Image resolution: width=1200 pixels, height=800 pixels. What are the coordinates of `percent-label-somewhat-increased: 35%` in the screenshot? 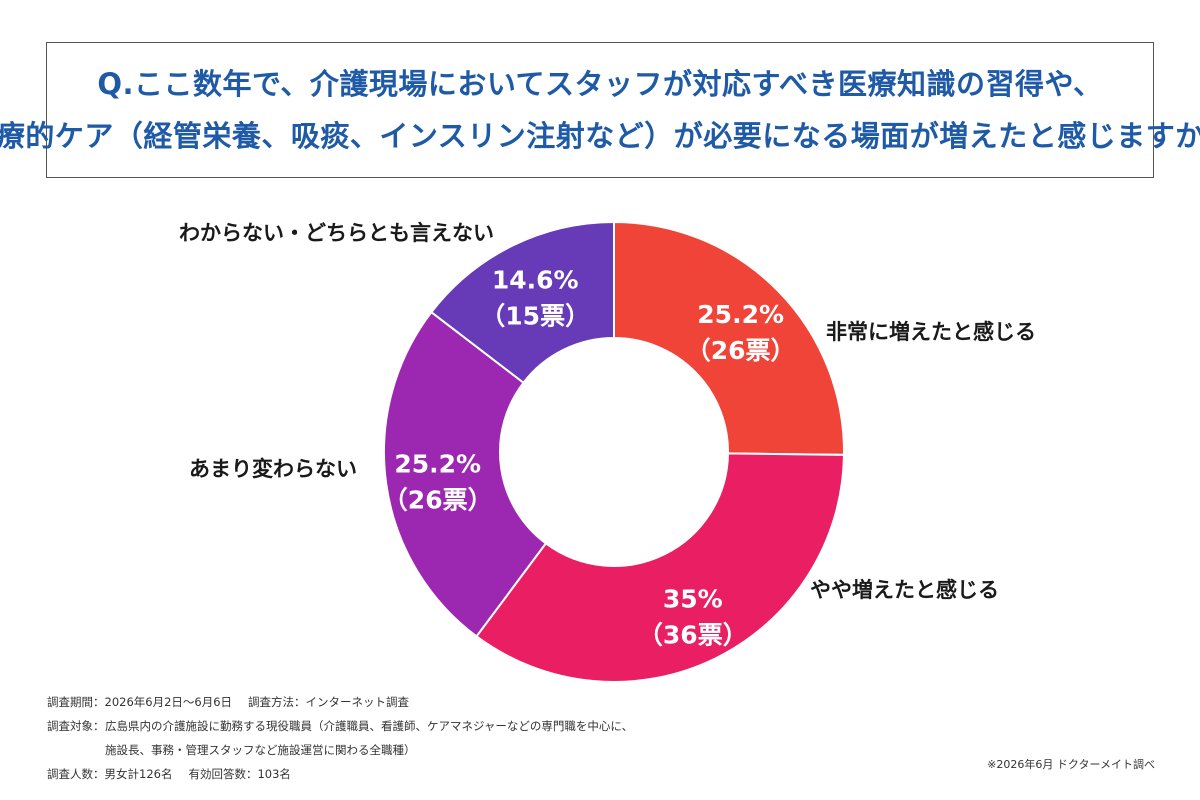 It's located at (693, 599).